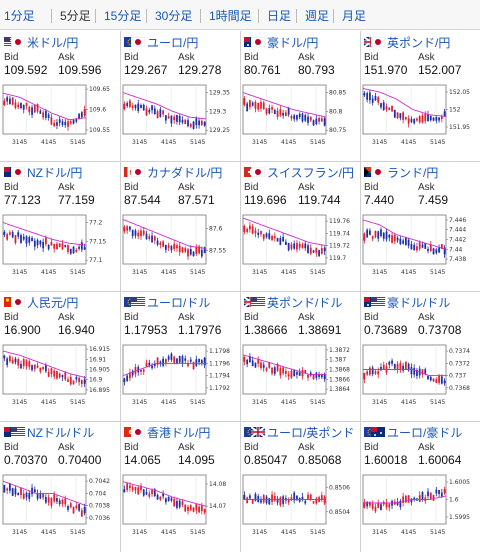  I want to click on y-tick-label: 0.7036, so click(99, 518).